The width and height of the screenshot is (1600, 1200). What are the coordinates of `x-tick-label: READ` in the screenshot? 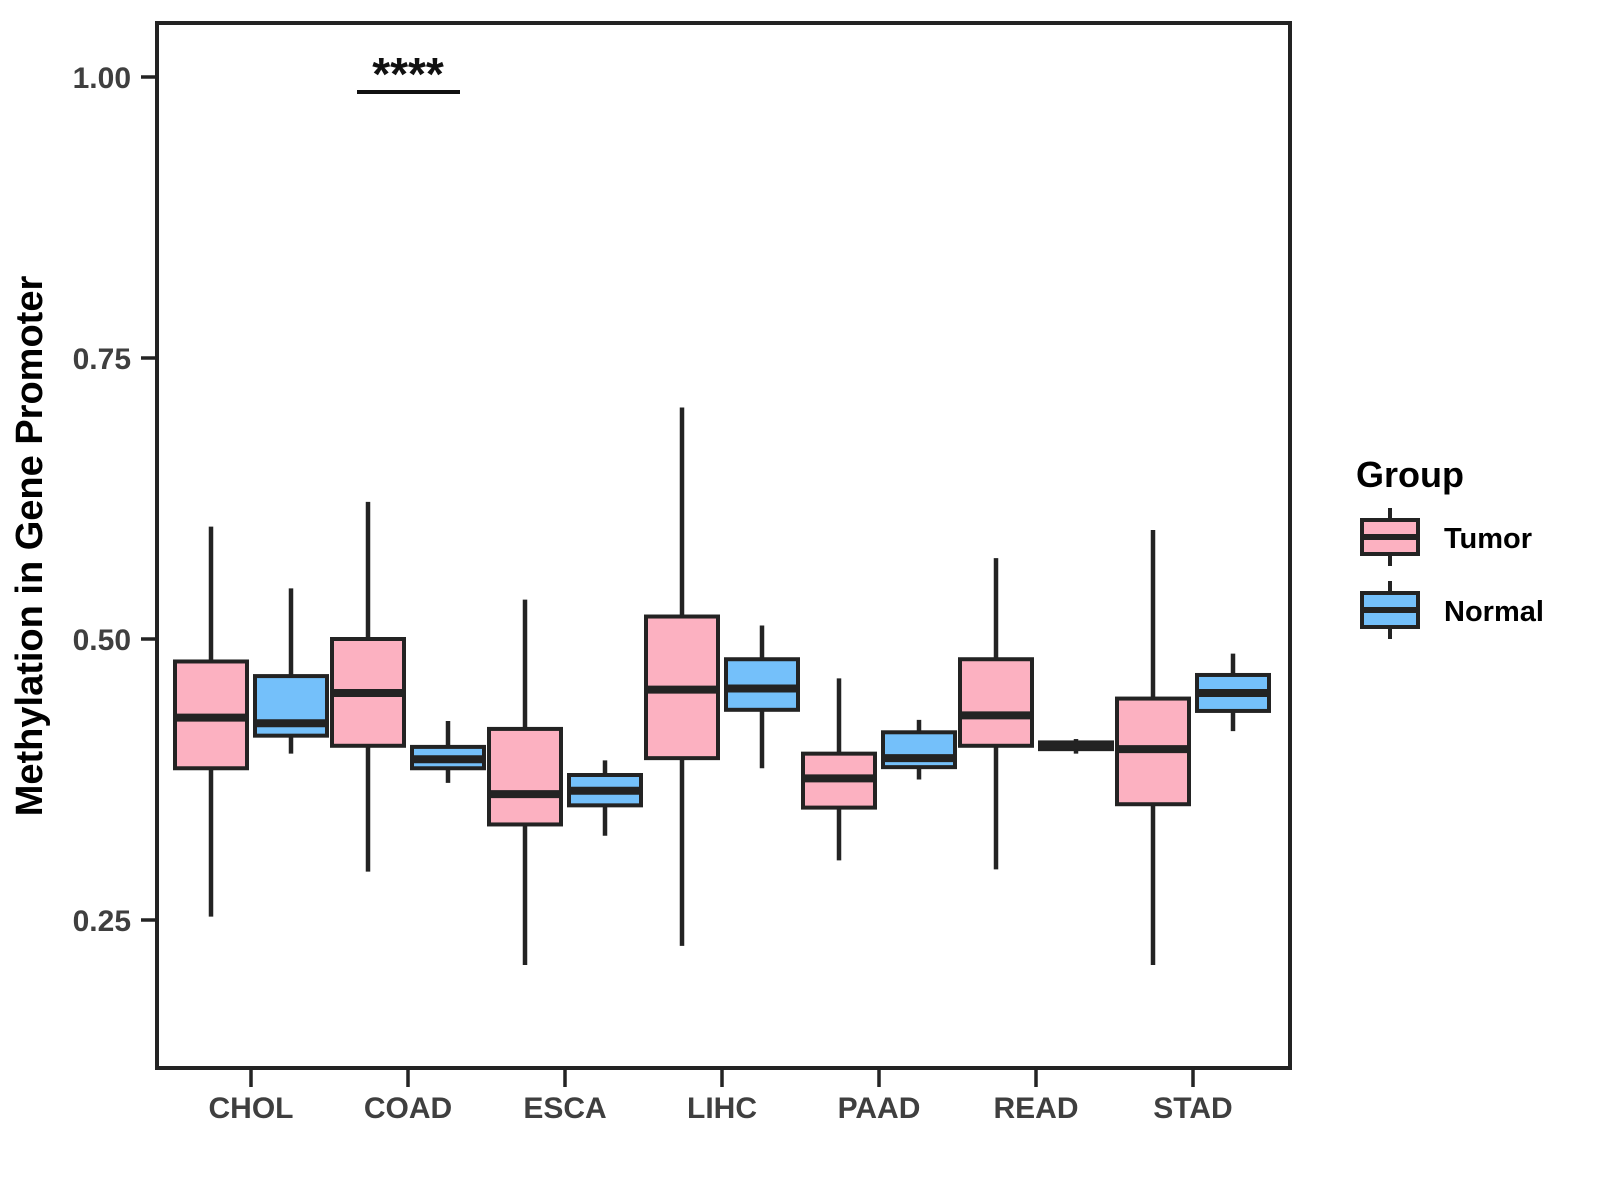 It's located at (1035, 1108).